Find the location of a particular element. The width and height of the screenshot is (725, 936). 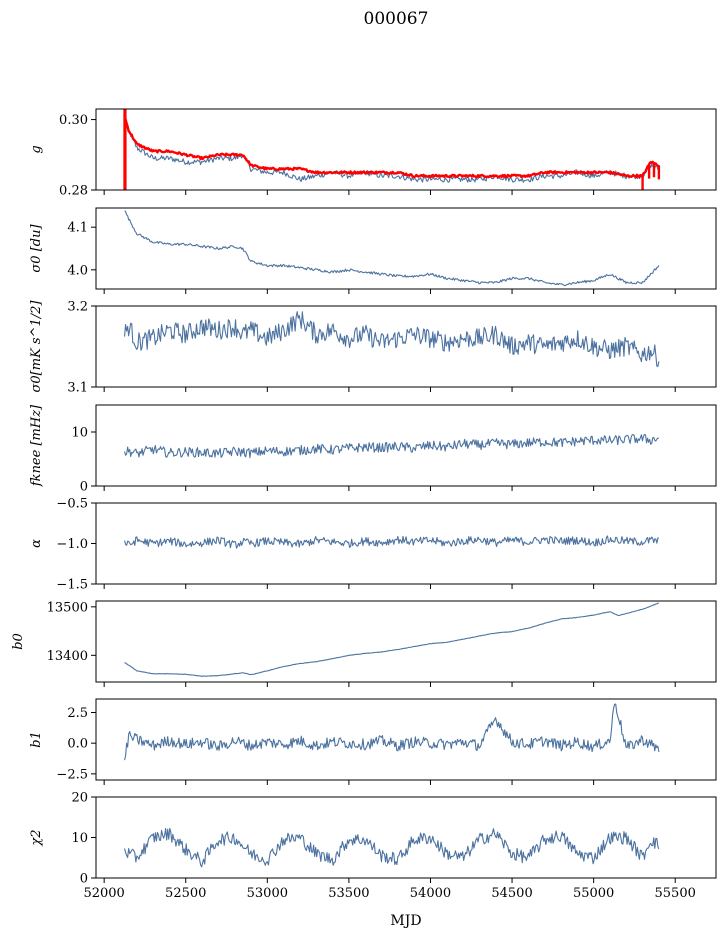

panel-2-series is located at coordinates (392, 248).